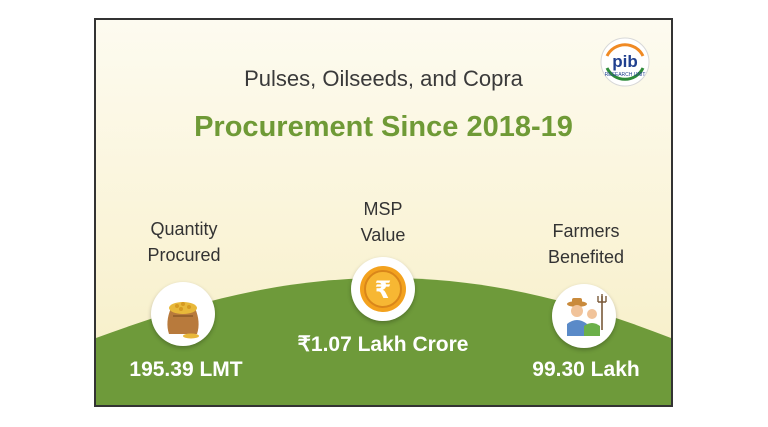  Describe the element at coordinates (586, 369) in the screenshot. I see `stat-value-farmers: 99.30 Lakh` at that location.